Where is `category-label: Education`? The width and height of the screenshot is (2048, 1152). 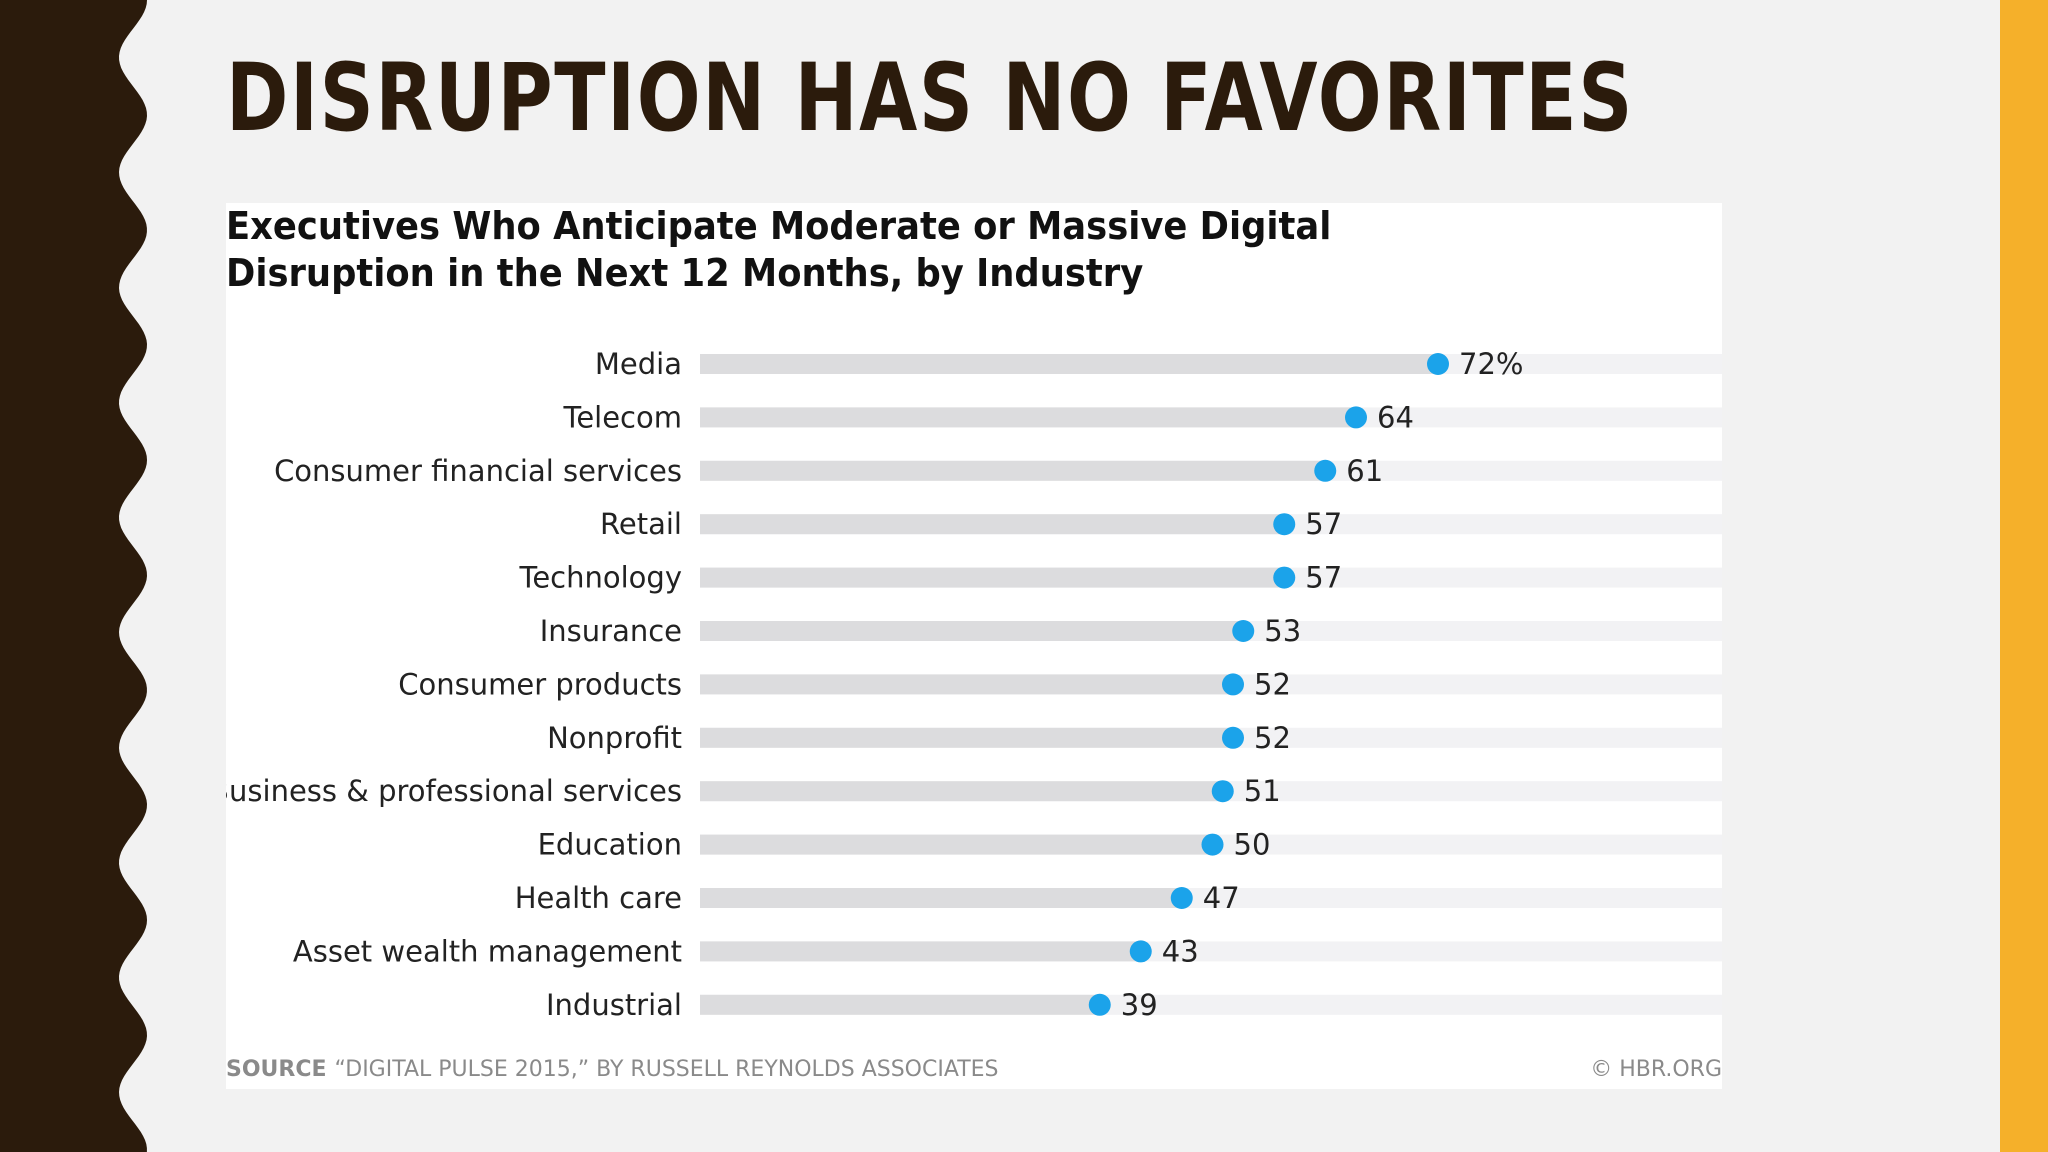
category-label: Education is located at coordinates (610, 845).